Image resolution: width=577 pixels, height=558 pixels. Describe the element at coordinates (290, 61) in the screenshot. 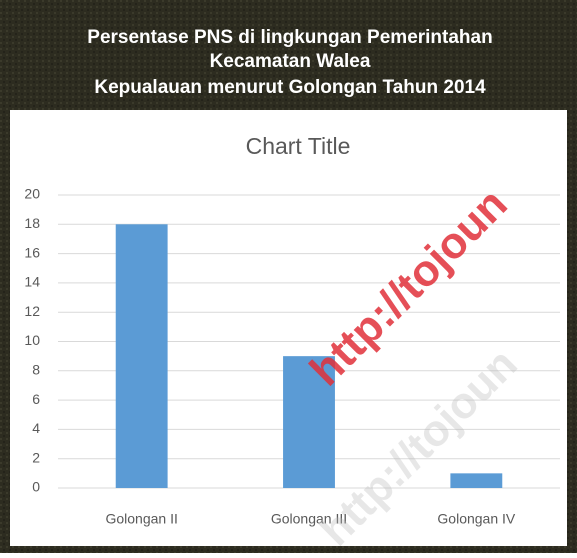

I see `header-line: Kecamatan Walea` at that location.